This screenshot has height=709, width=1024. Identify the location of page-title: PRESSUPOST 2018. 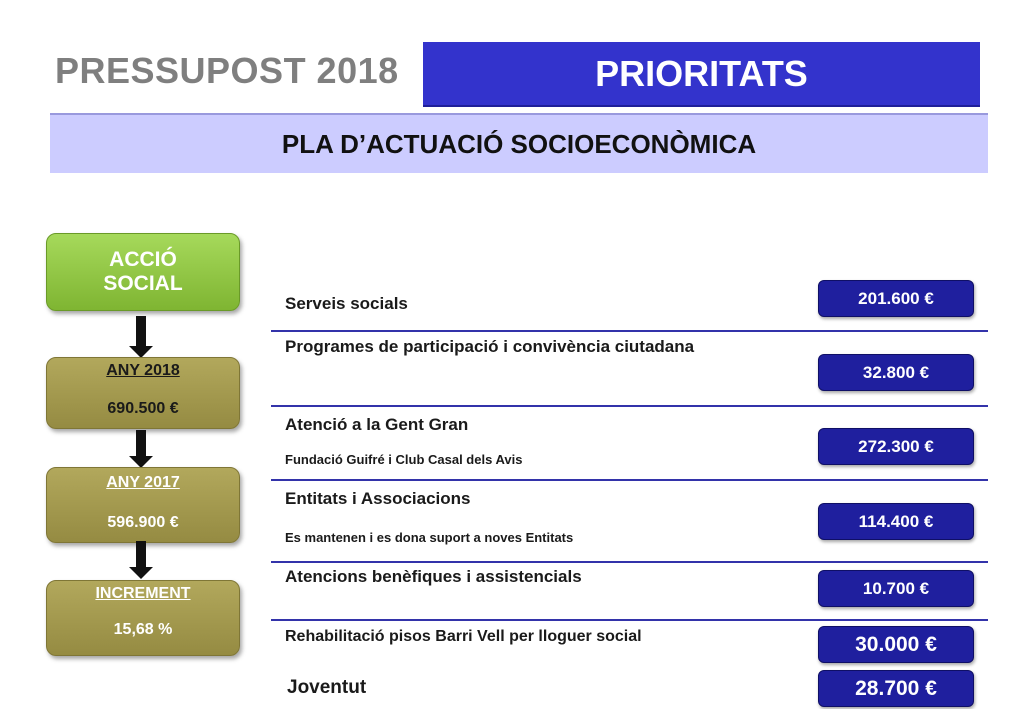
(227, 70).